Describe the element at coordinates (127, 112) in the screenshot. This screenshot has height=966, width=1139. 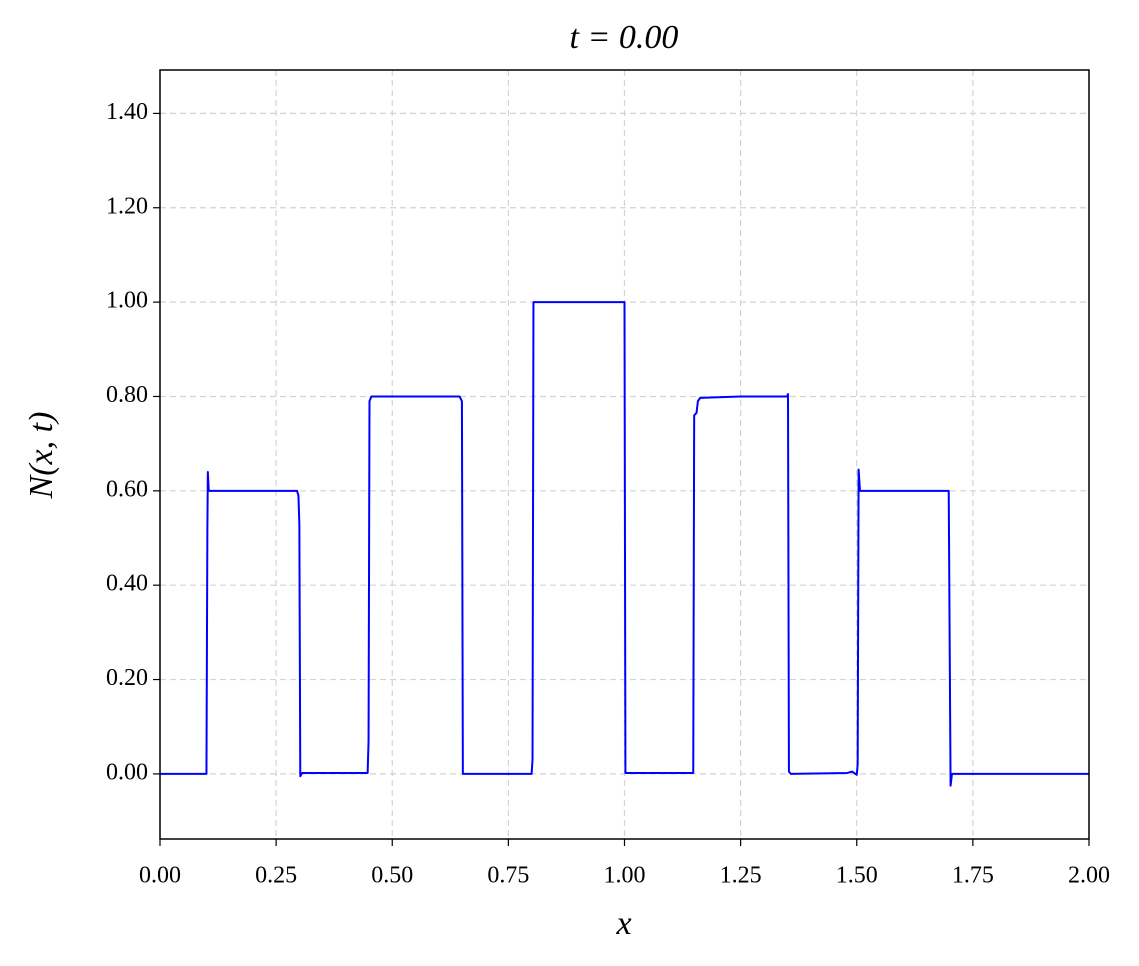
I see `y-tick-label: 1.40` at that location.